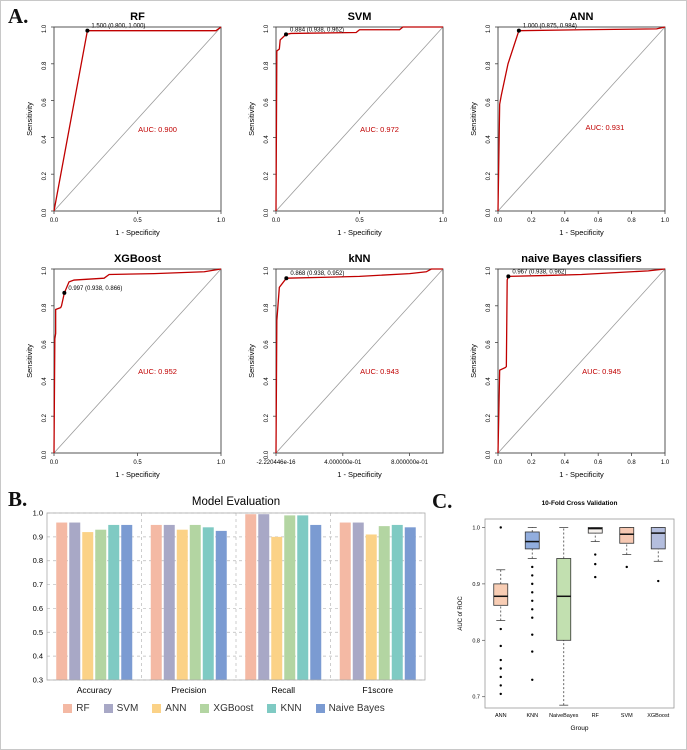  I want to click on bar-naive-bayes-precision, so click(221, 605).